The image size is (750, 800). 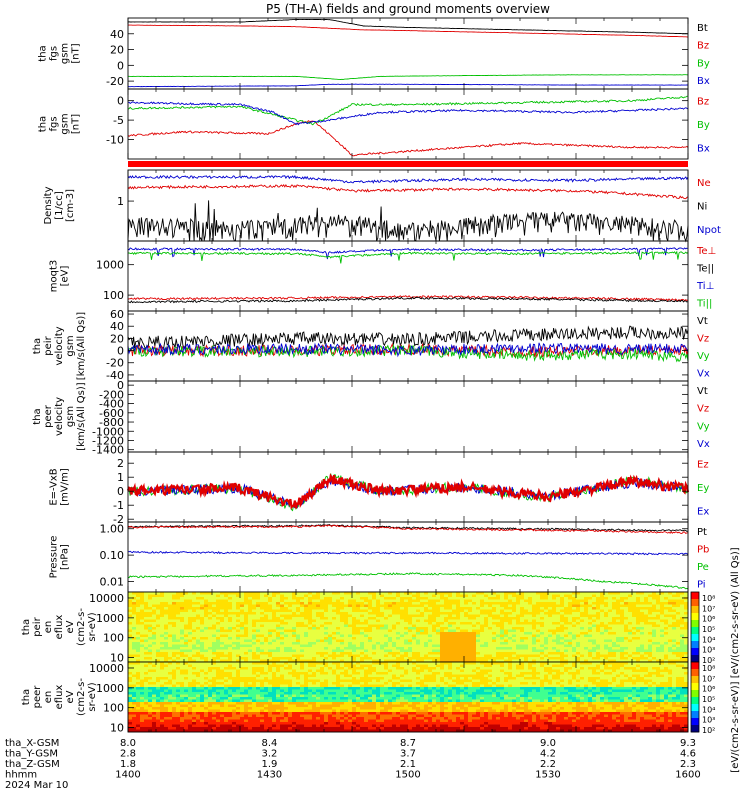 I want to click on legend-entry: Pe, so click(x=703, y=567).